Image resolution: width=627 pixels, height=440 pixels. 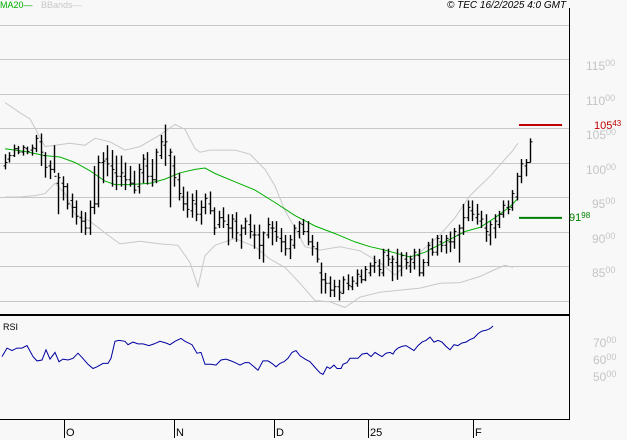 I want to click on x-axis-label: N, so click(x=180, y=433).